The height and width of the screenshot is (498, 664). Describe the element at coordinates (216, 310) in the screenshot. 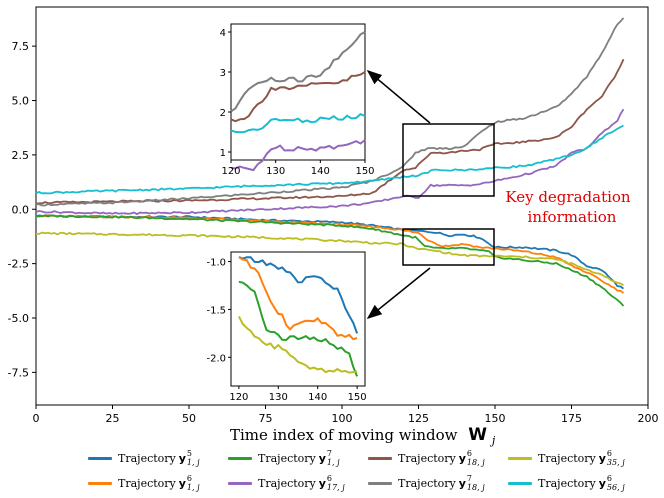

I see `inset-y-tick-label: -1.5` at that location.